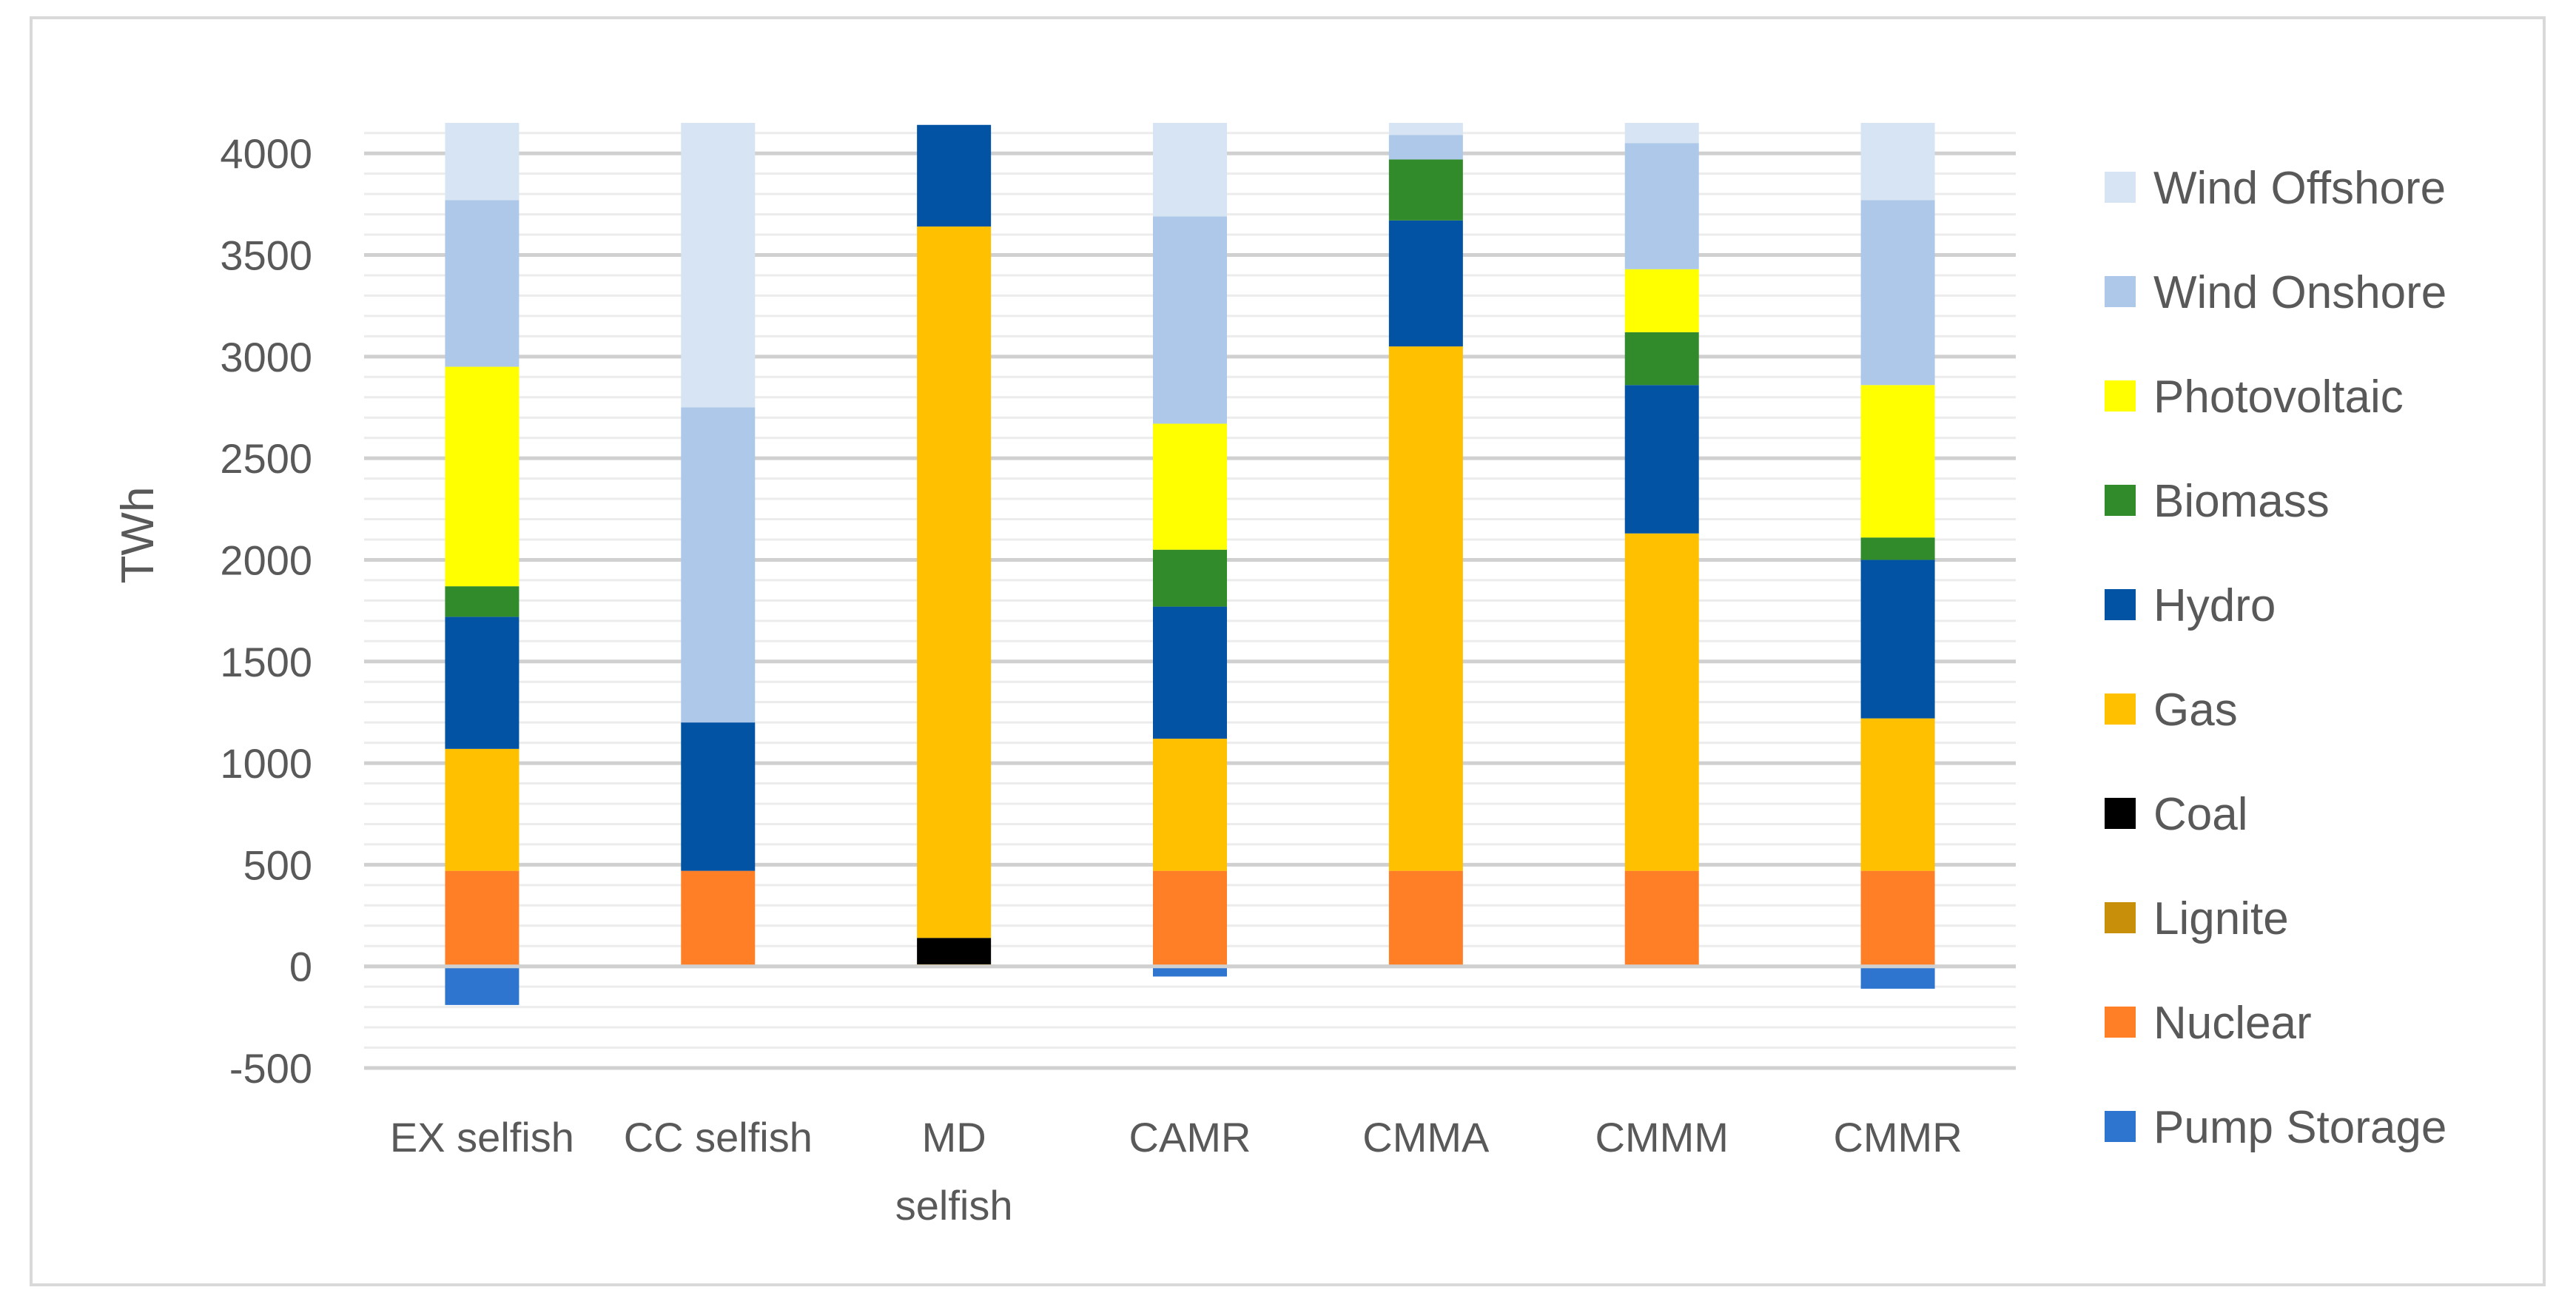 The width and height of the screenshot is (2576, 1310). What do you see at coordinates (2214, 605) in the screenshot?
I see `legend-label: Hydro` at bounding box center [2214, 605].